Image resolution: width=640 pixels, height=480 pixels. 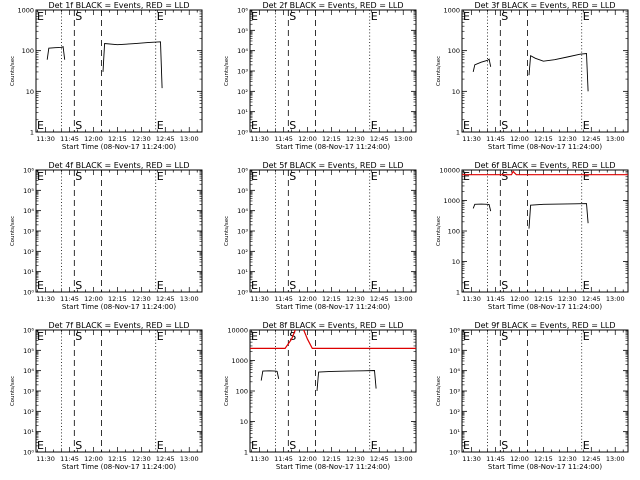 I want to click on y-tick-label: 10, so click(x=244, y=422).